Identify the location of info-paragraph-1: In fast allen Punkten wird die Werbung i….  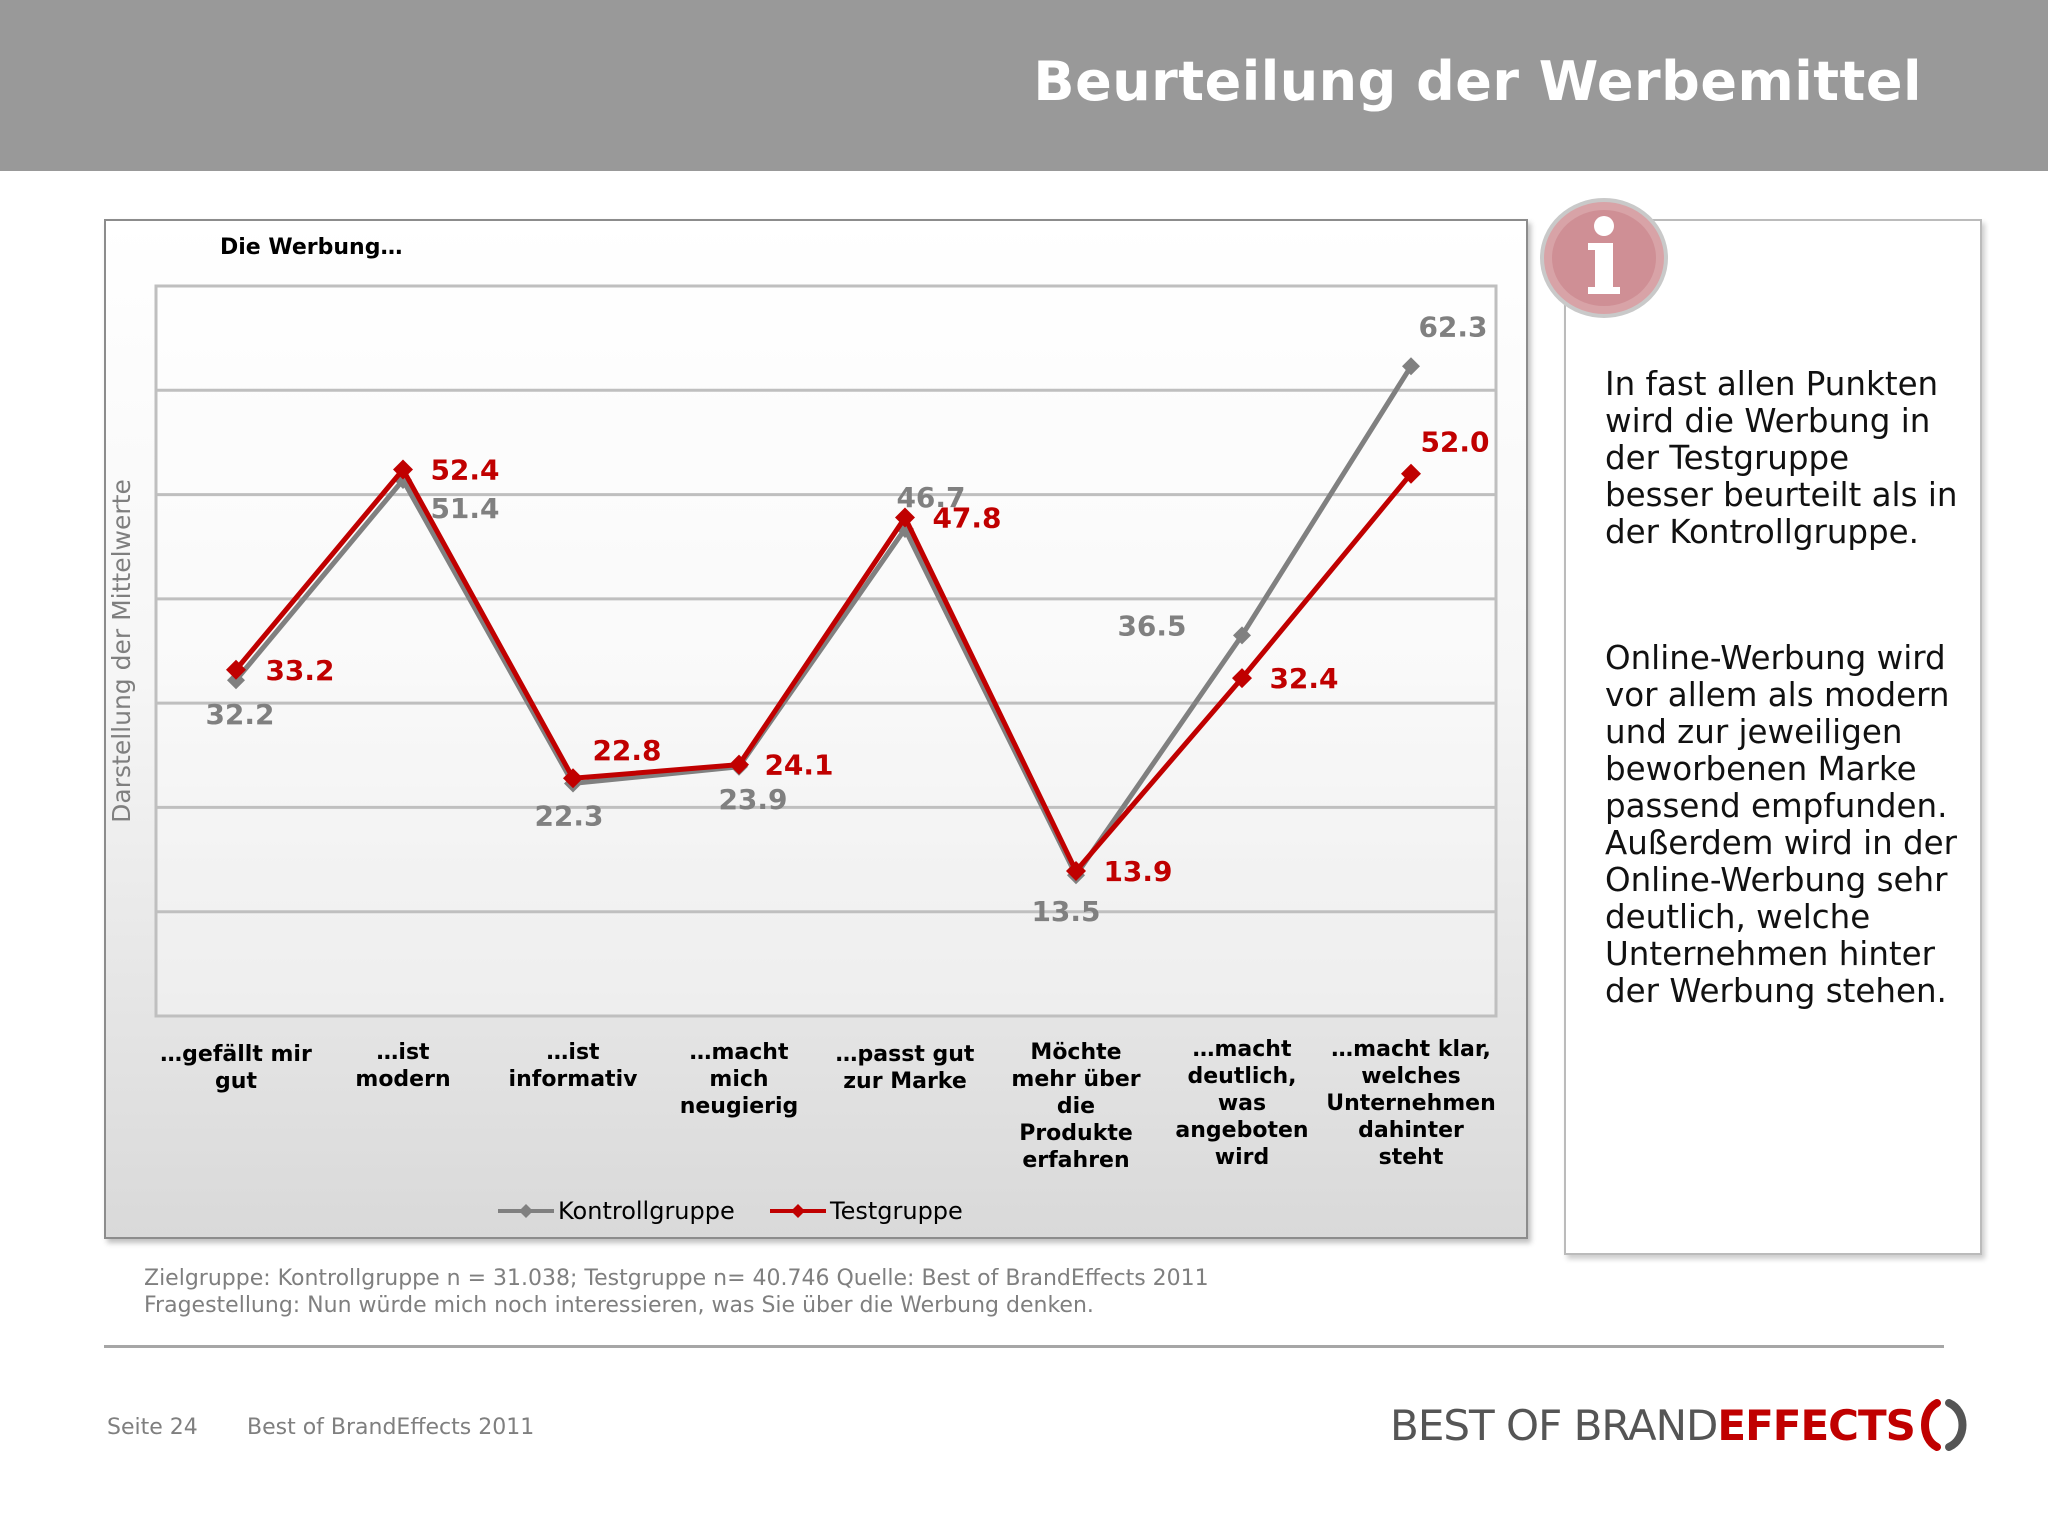
(1781, 458).